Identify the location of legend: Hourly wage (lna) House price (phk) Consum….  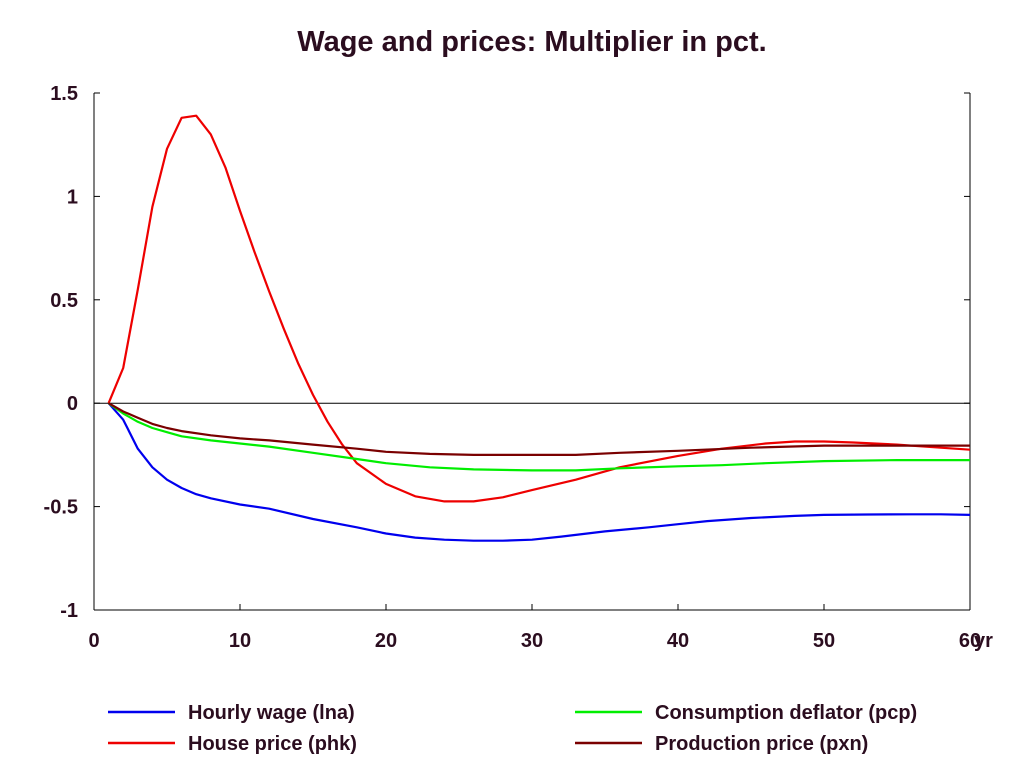
(512, 728).